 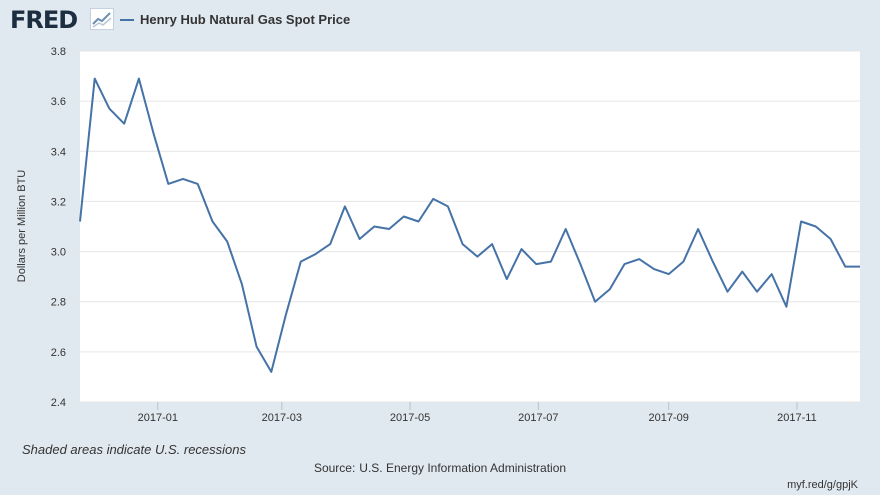 I want to click on y-tick-label: 3.4, so click(x=58, y=152).